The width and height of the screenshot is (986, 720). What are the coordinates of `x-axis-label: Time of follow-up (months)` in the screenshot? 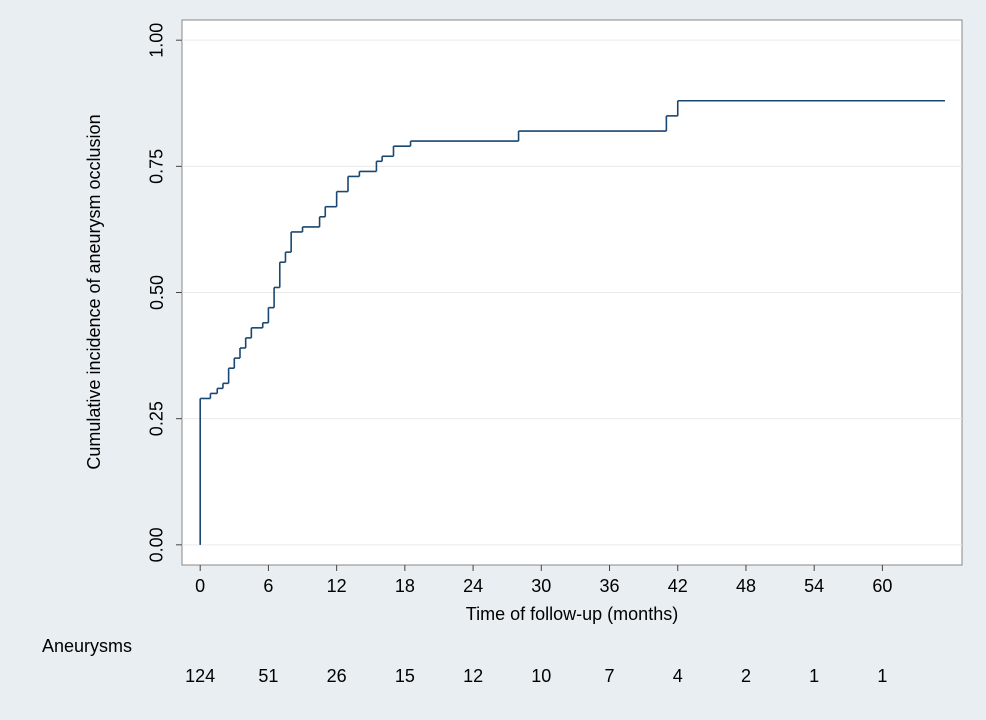 It's located at (572, 614).